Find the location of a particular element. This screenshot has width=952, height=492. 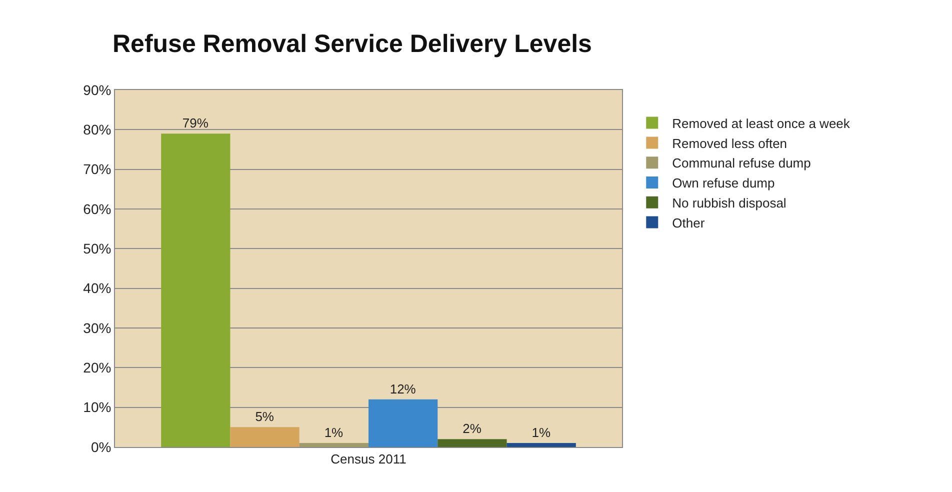

y-tick-label: 20% is located at coordinates (97, 368).